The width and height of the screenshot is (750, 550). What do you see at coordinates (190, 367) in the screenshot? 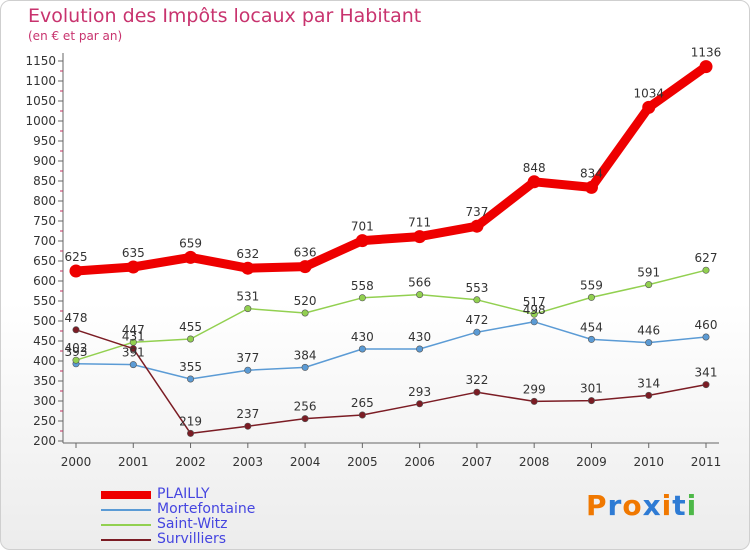
I see `data-label: 355` at bounding box center [190, 367].